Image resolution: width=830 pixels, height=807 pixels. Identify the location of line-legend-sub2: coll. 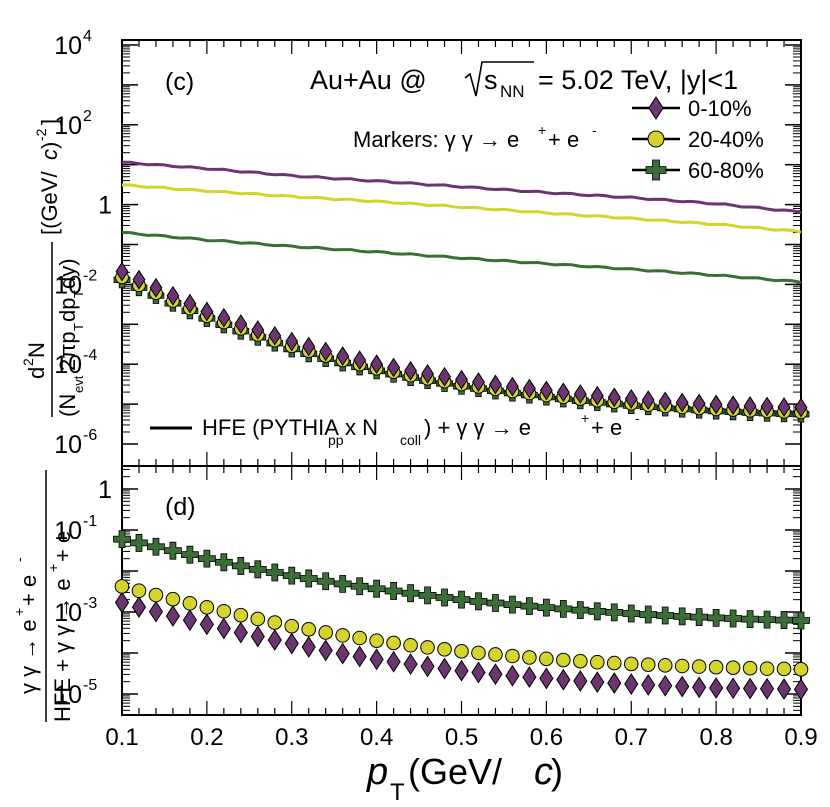
(410, 440).